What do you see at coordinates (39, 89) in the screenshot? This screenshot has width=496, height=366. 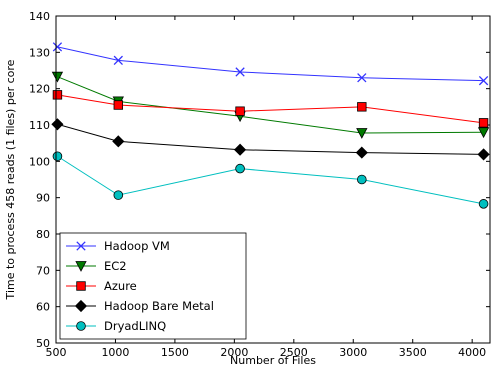 I see `y-tick-label: 120` at bounding box center [39, 89].